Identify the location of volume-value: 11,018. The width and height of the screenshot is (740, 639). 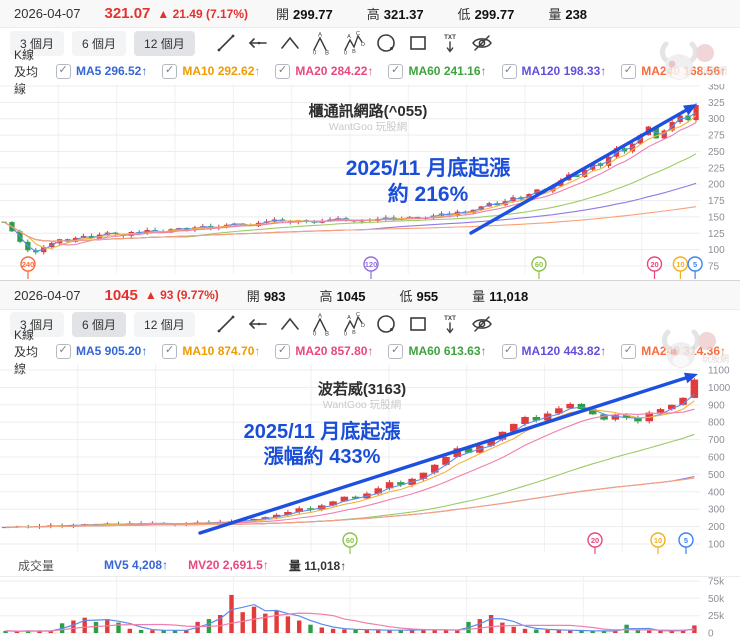
(509, 296).